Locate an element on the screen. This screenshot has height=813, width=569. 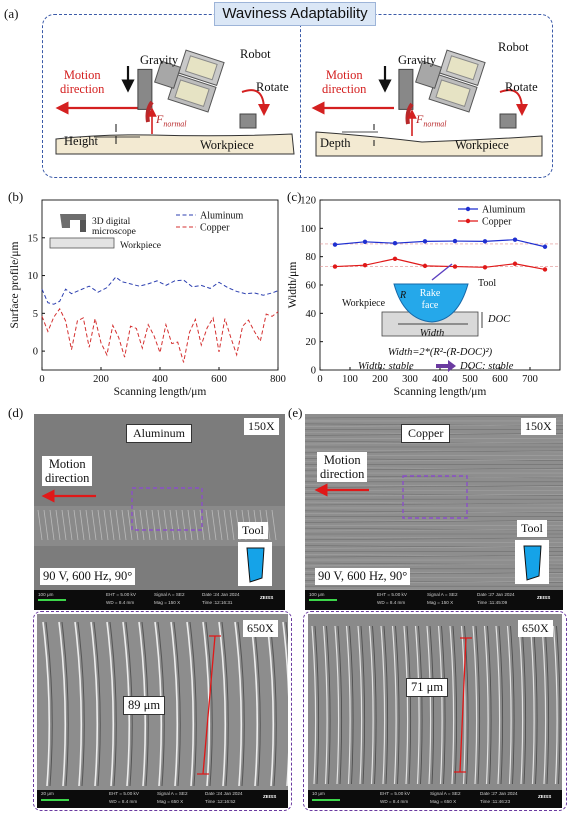
y-tick-label: 120 is located at coordinates (308, 201).